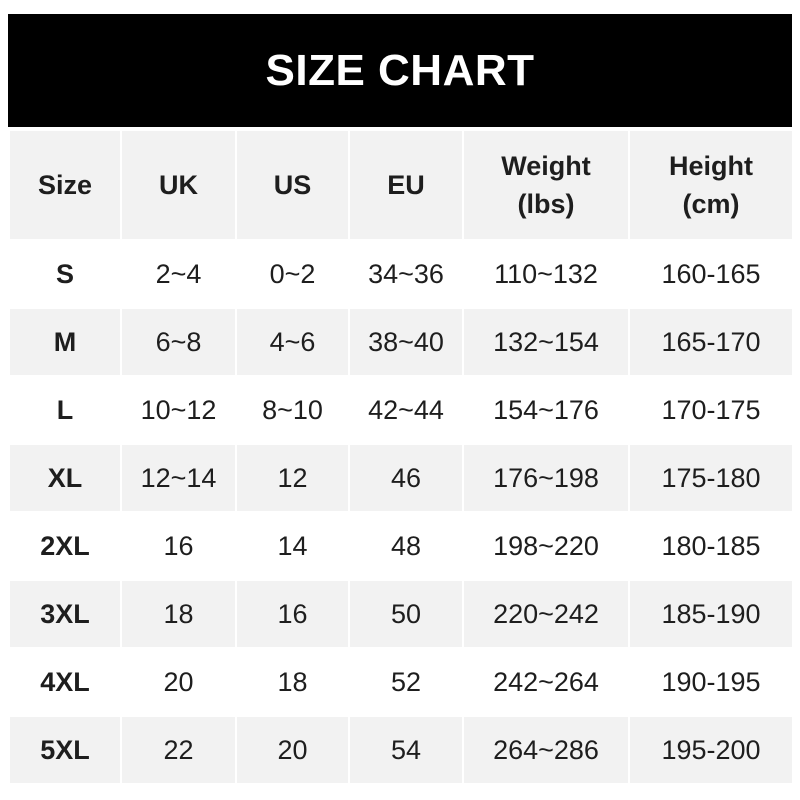 The width and height of the screenshot is (800, 800). Describe the element at coordinates (546, 274) in the screenshot. I see `table-cell: 110~132` at that location.